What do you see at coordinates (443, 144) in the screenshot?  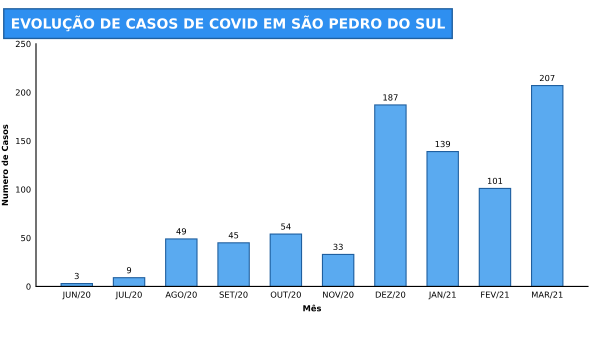 I see `data-label: 139` at bounding box center [443, 144].